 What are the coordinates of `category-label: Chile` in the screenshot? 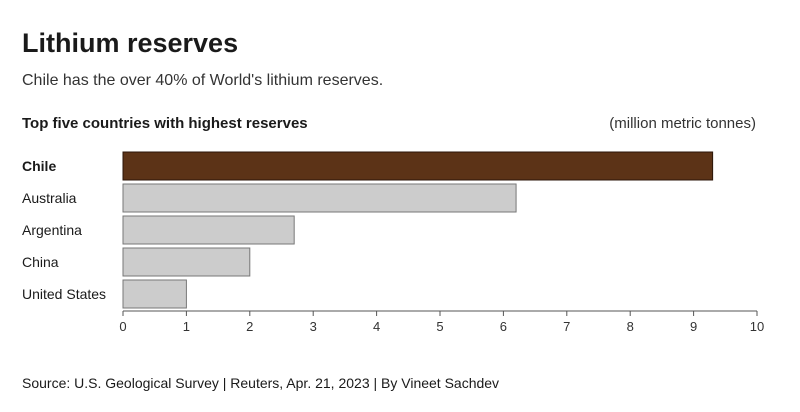 It's located at (39, 166).